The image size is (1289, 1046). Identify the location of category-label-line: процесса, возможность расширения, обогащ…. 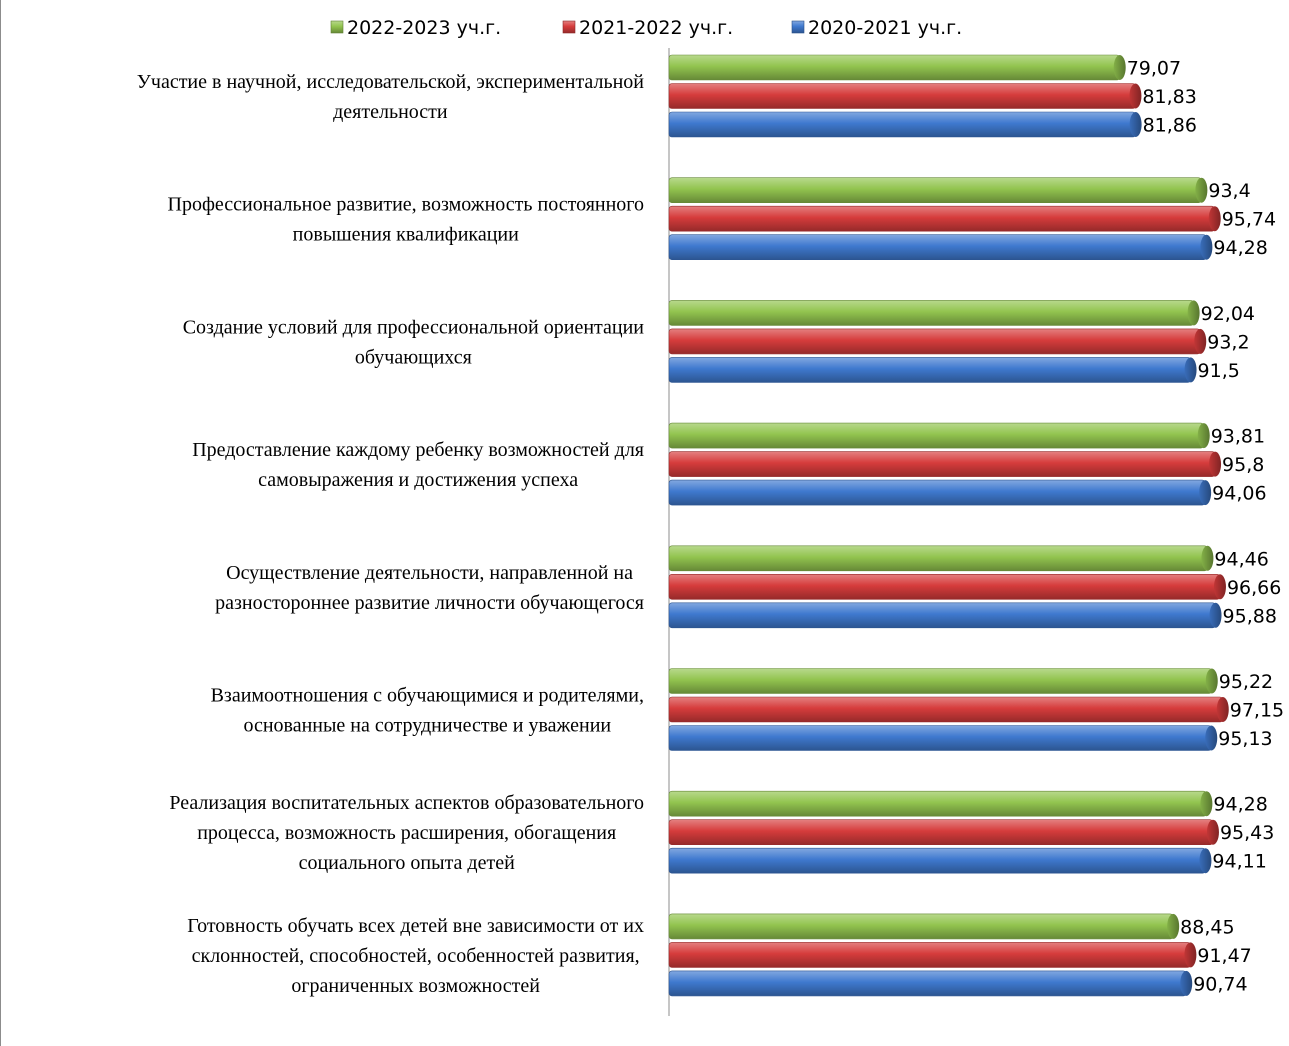
(406, 833).